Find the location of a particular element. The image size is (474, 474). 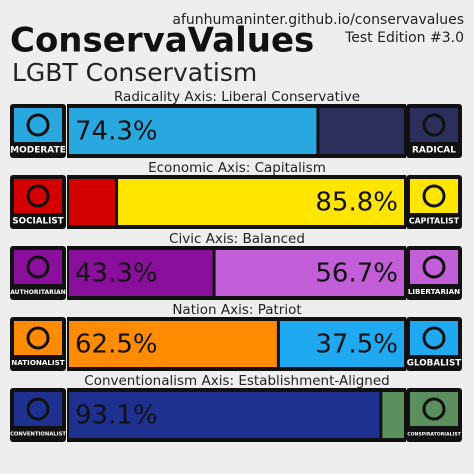

percent-label: 37.5% is located at coordinates (356, 345).